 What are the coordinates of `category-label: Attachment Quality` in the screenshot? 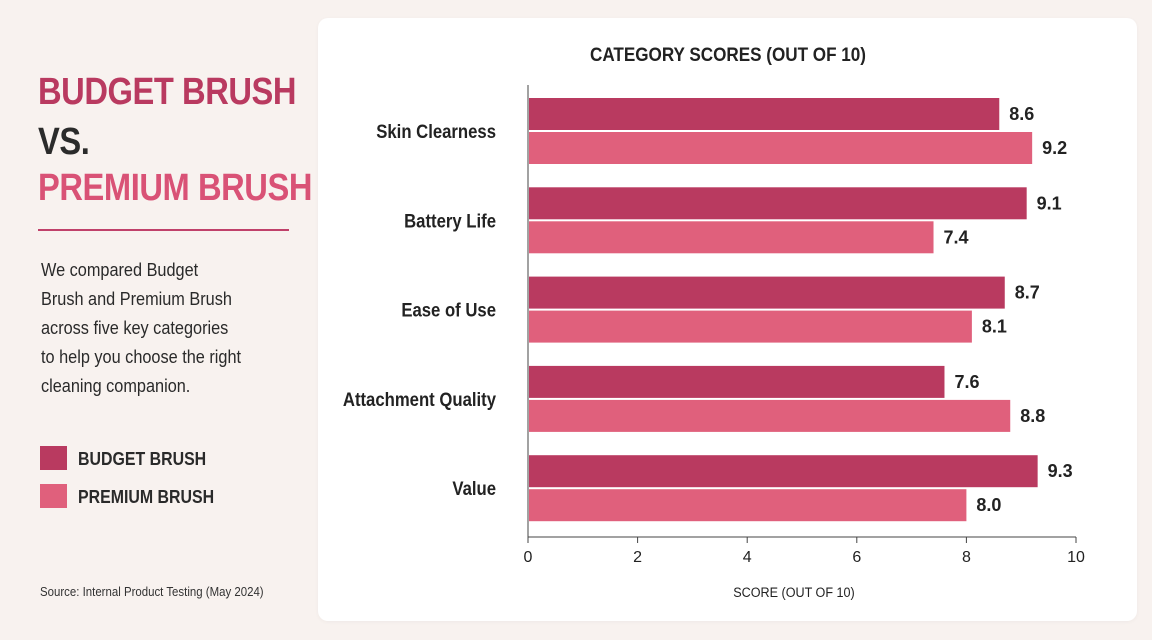 It's located at (419, 399).